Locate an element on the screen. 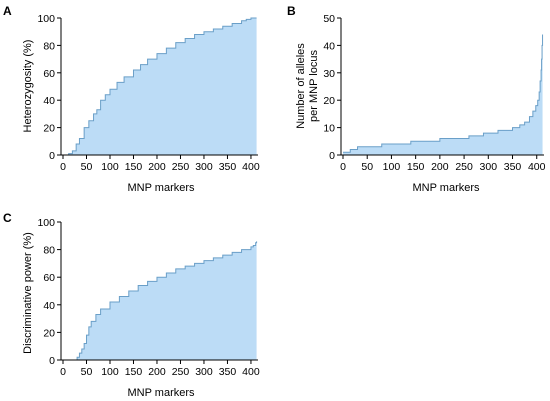  panel-a-x-tick-label: 200 is located at coordinates (157, 167).